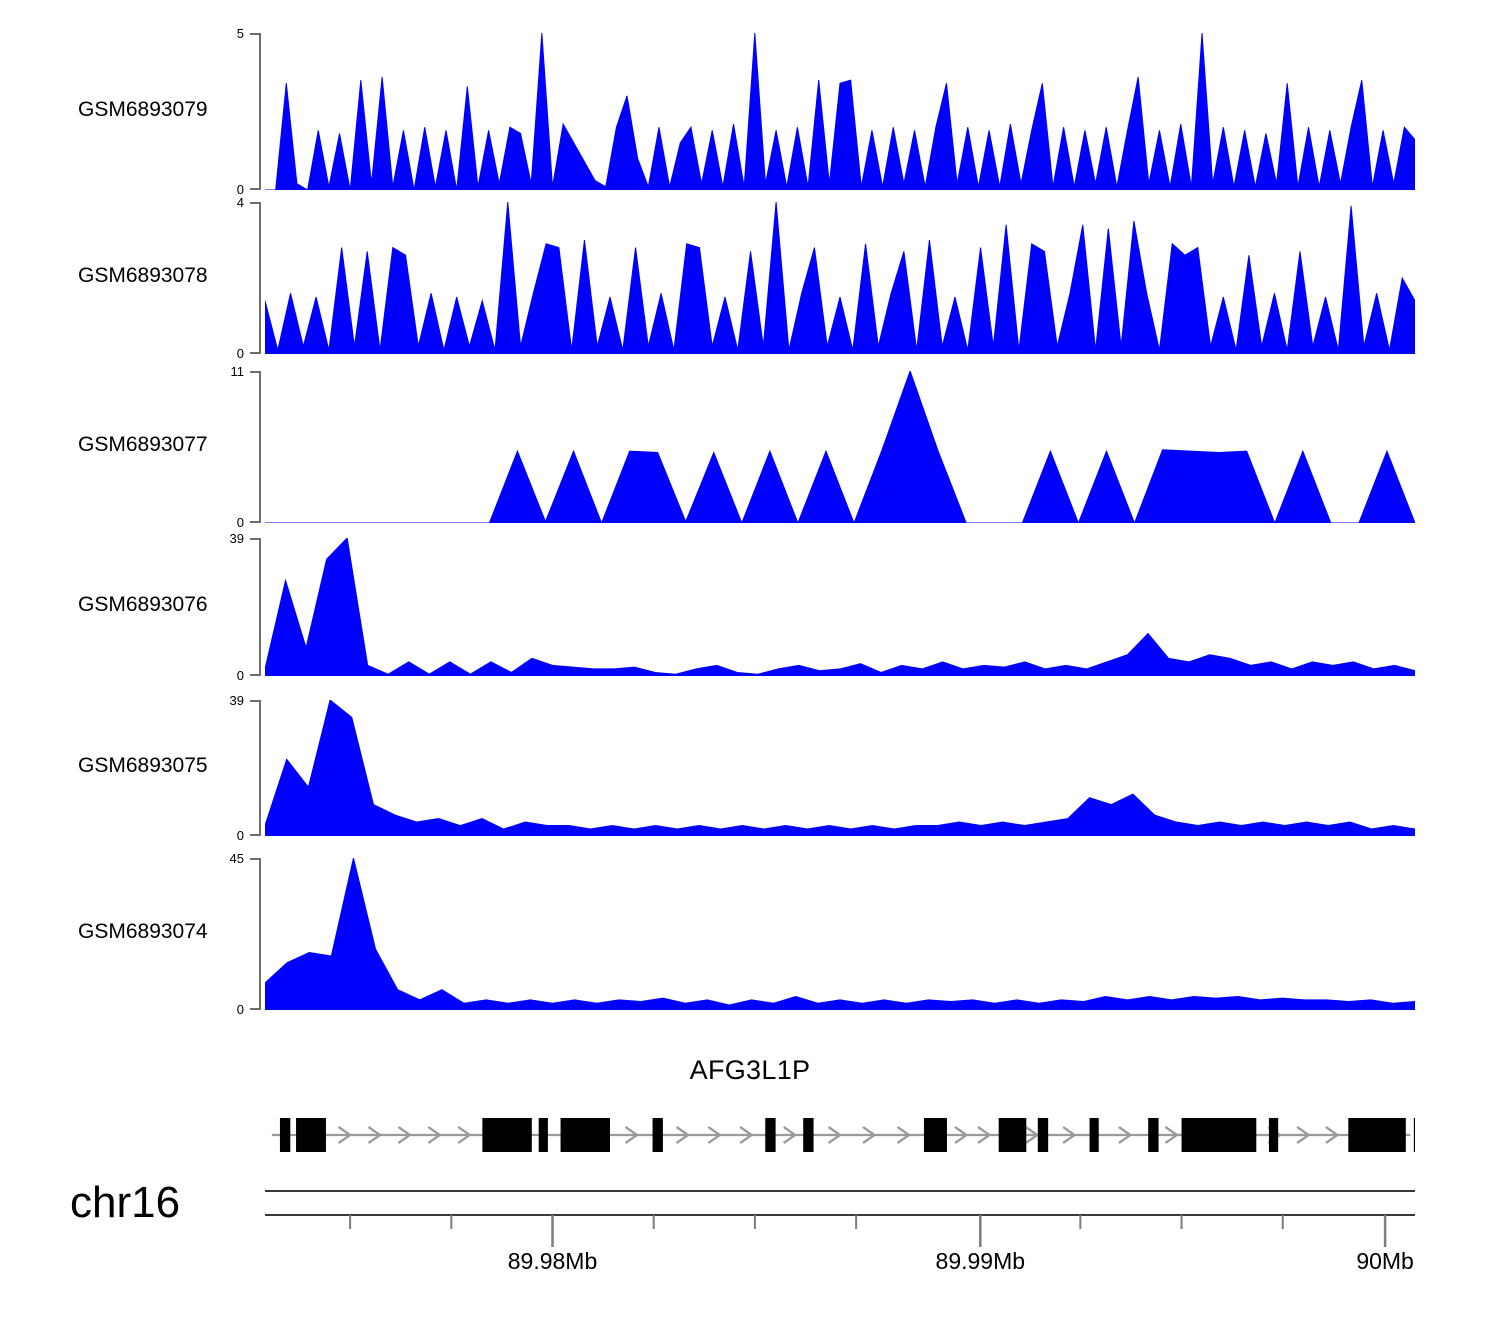 The width and height of the screenshot is (1500, 1320). I want to click on coverage-track: GSM6893077 11 0, so click(750, 447).